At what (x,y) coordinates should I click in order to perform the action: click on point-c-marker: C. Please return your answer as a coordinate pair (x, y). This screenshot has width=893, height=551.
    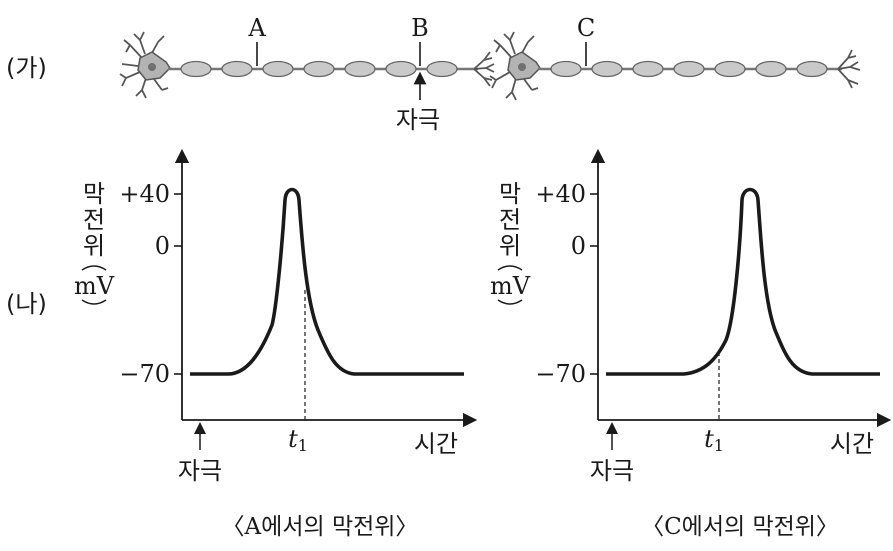
    Looking at the image, I should click on (586, 40).